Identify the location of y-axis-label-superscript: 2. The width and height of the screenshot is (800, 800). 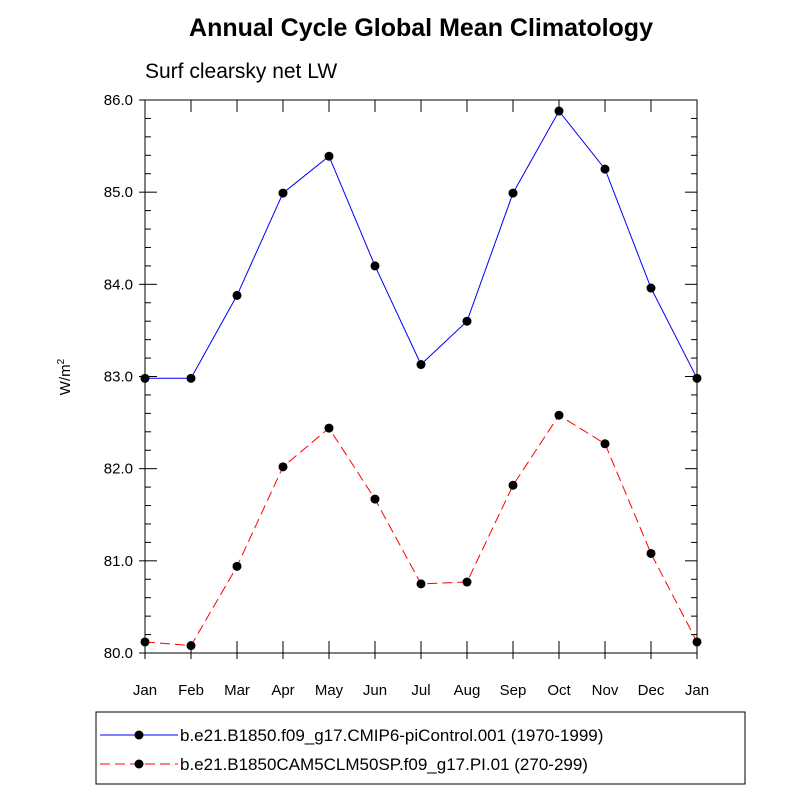
(61, 361).